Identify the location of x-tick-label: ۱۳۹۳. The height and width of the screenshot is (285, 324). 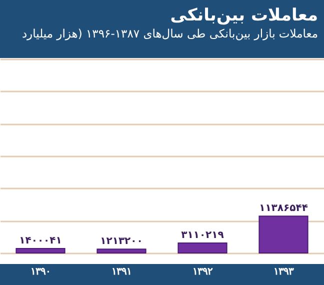
(284, 272).